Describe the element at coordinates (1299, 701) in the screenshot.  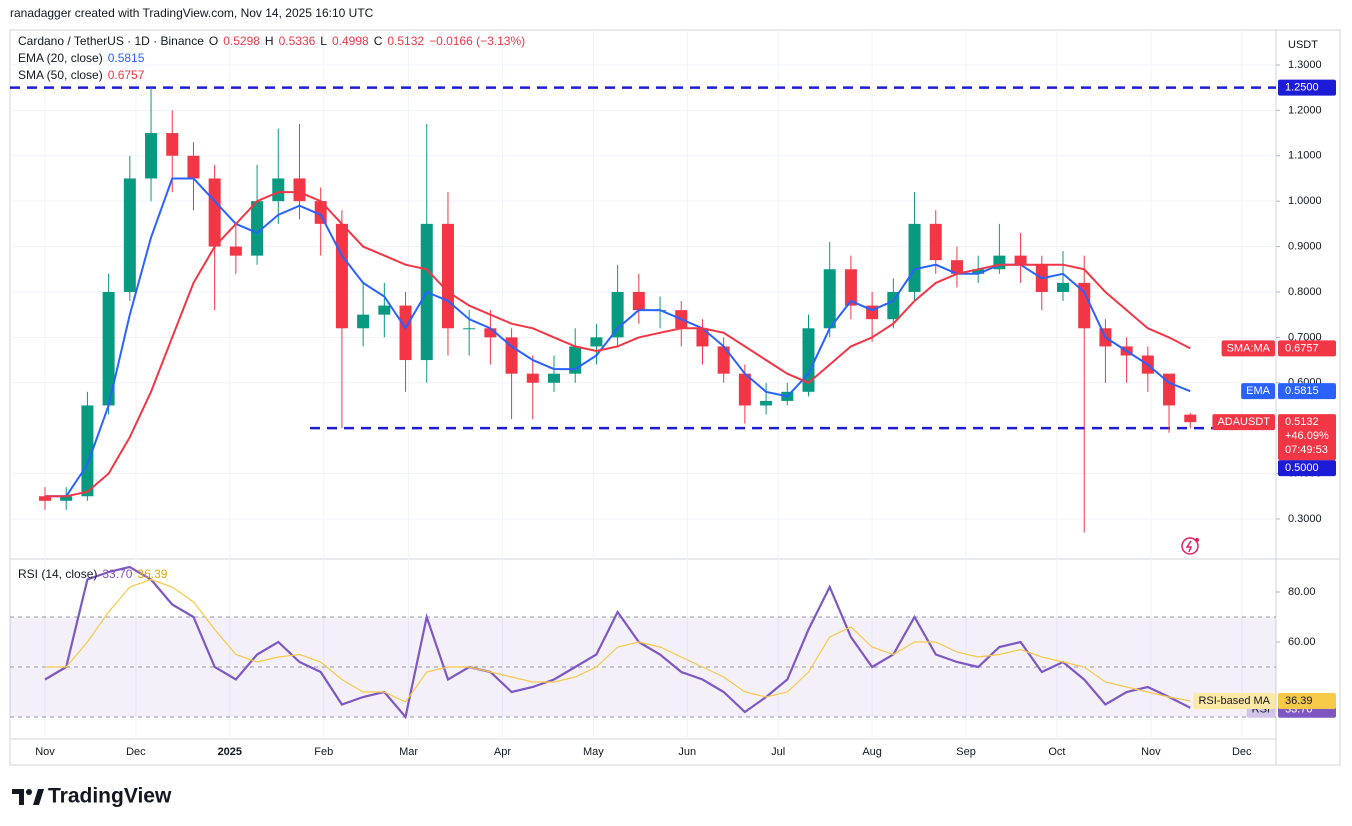
I see `rsi-tag: 36.39` at that location.